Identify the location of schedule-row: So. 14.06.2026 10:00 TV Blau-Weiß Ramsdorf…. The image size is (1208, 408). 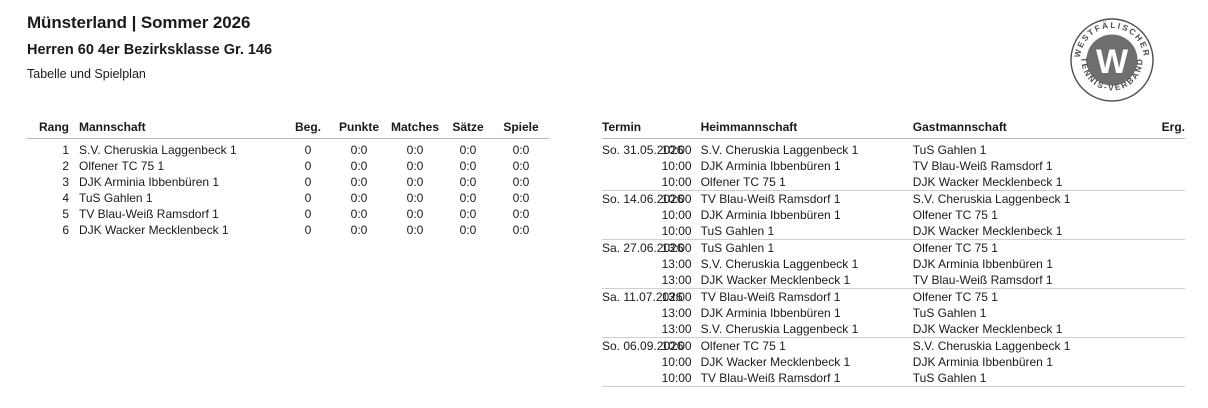
(893, 198).